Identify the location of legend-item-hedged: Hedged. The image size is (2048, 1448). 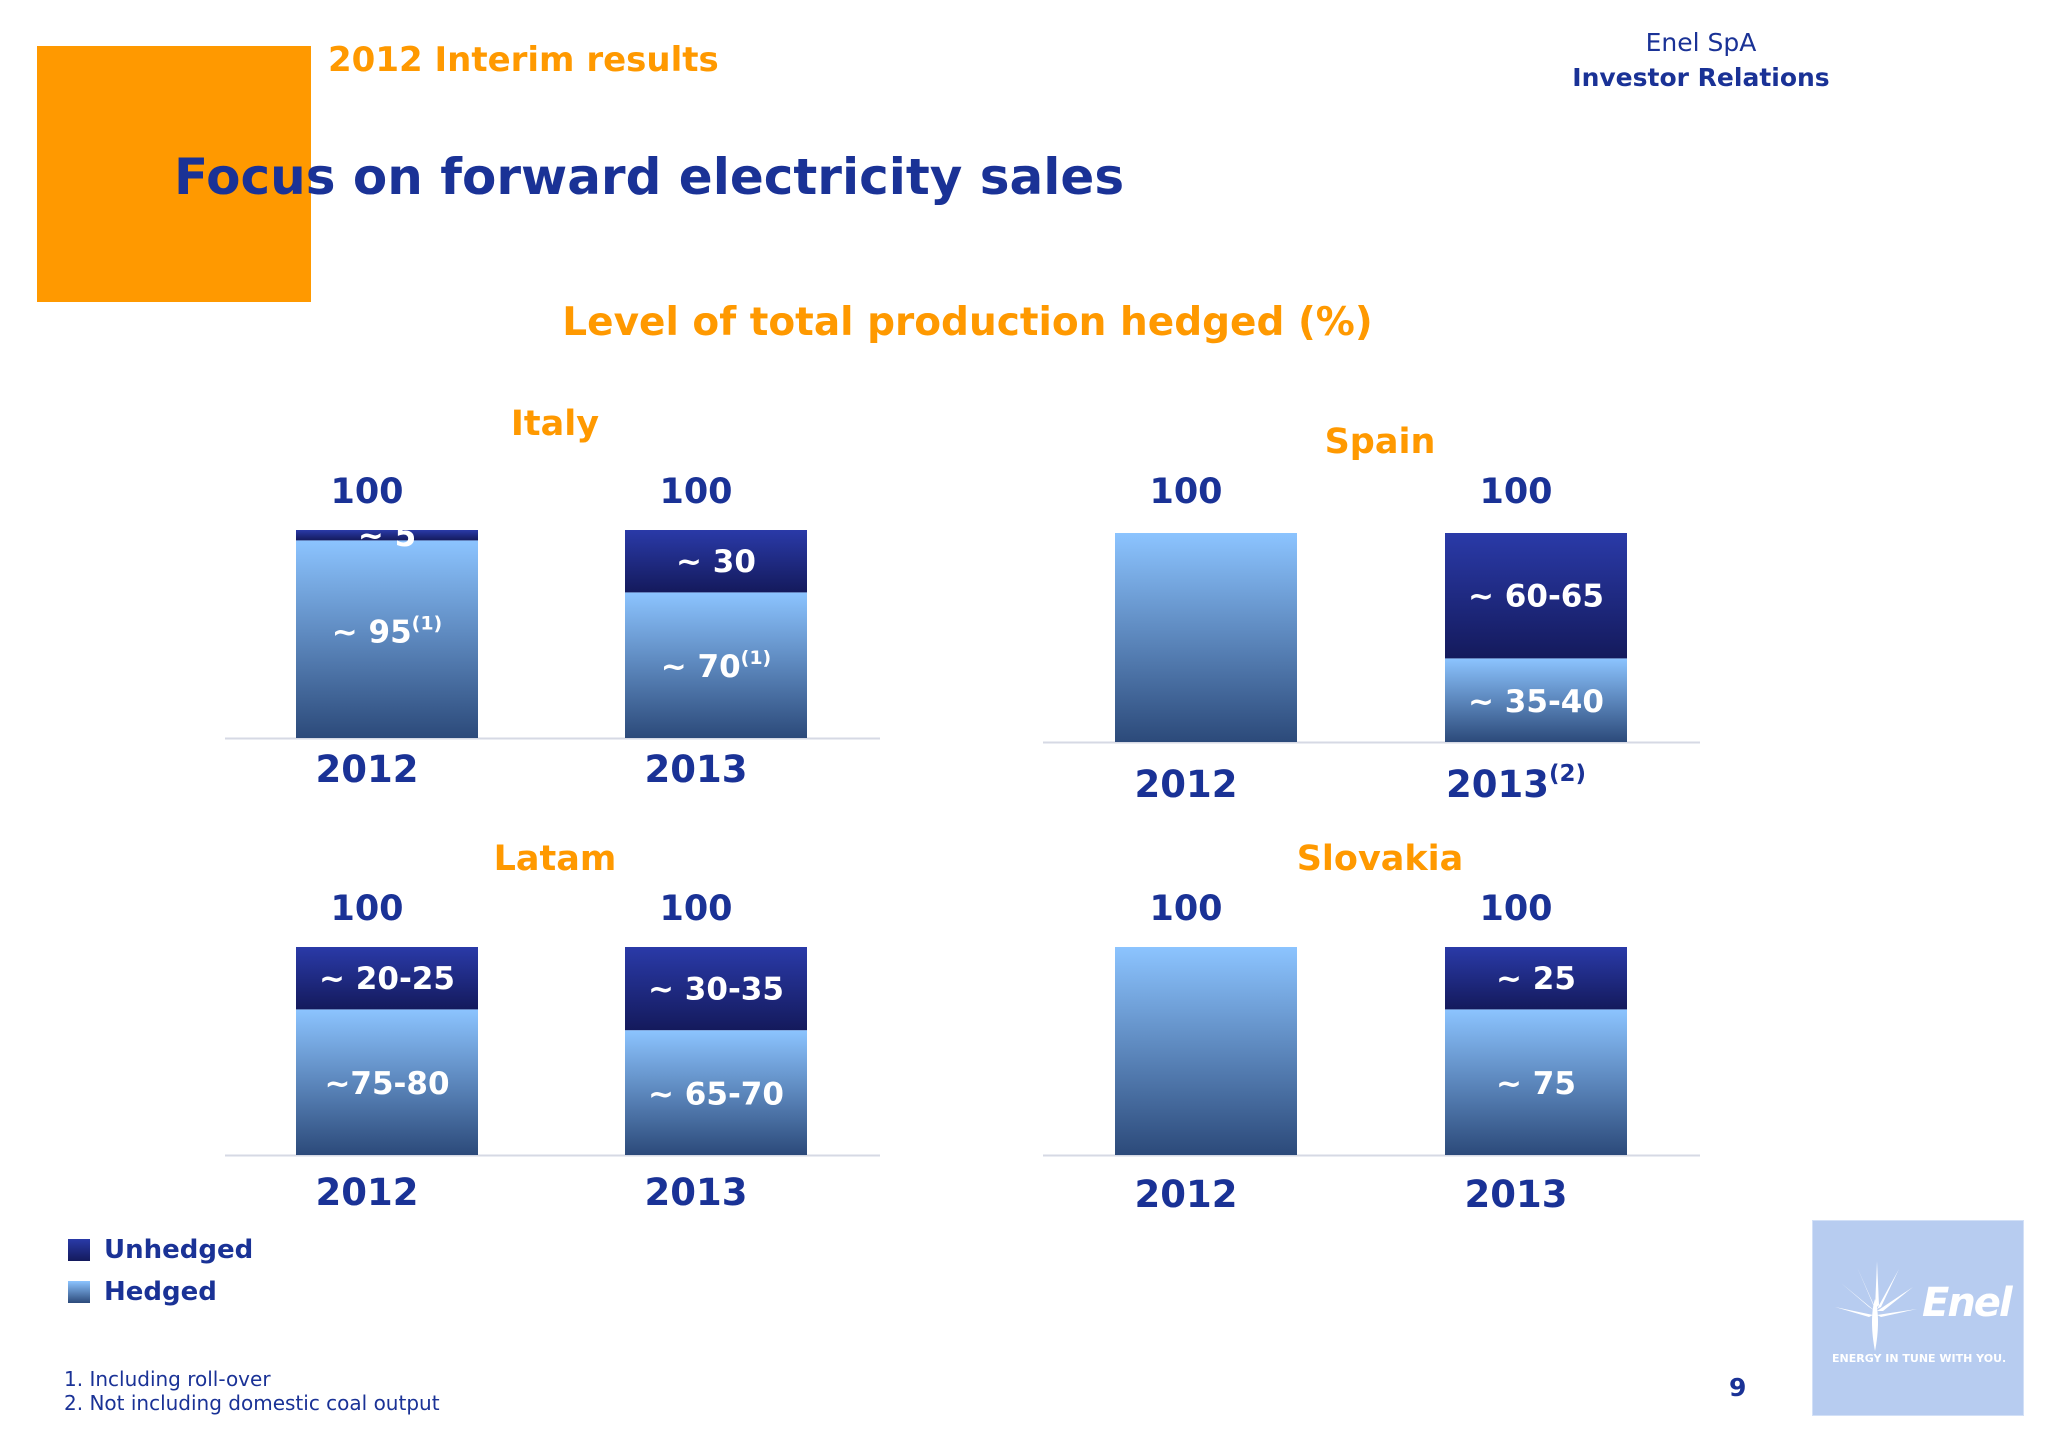
(160, 1292).